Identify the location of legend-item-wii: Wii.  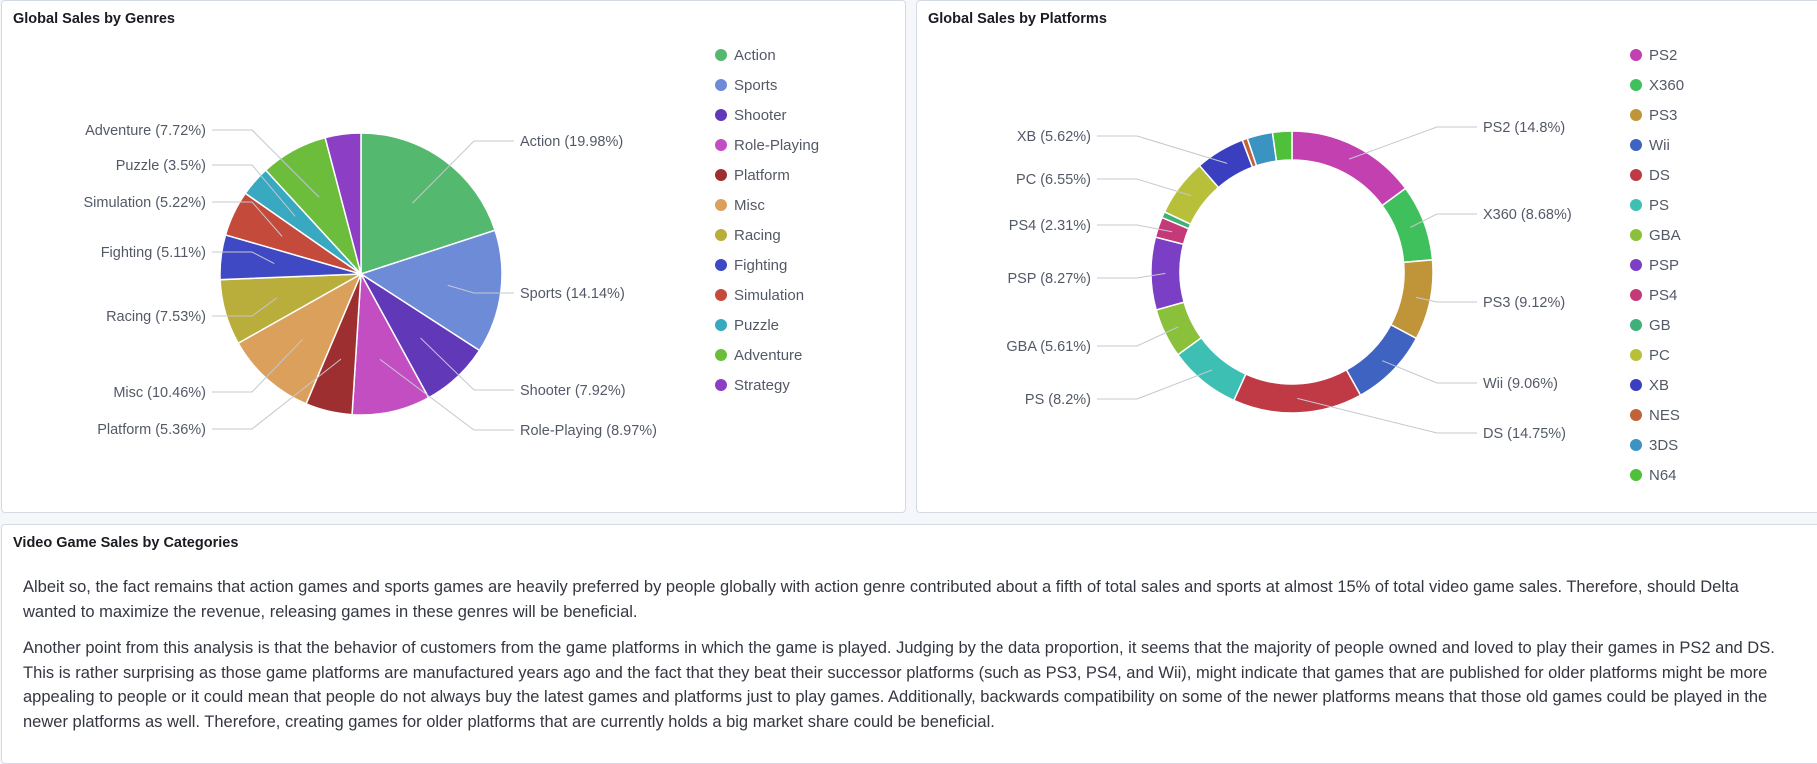
(1650, 145).